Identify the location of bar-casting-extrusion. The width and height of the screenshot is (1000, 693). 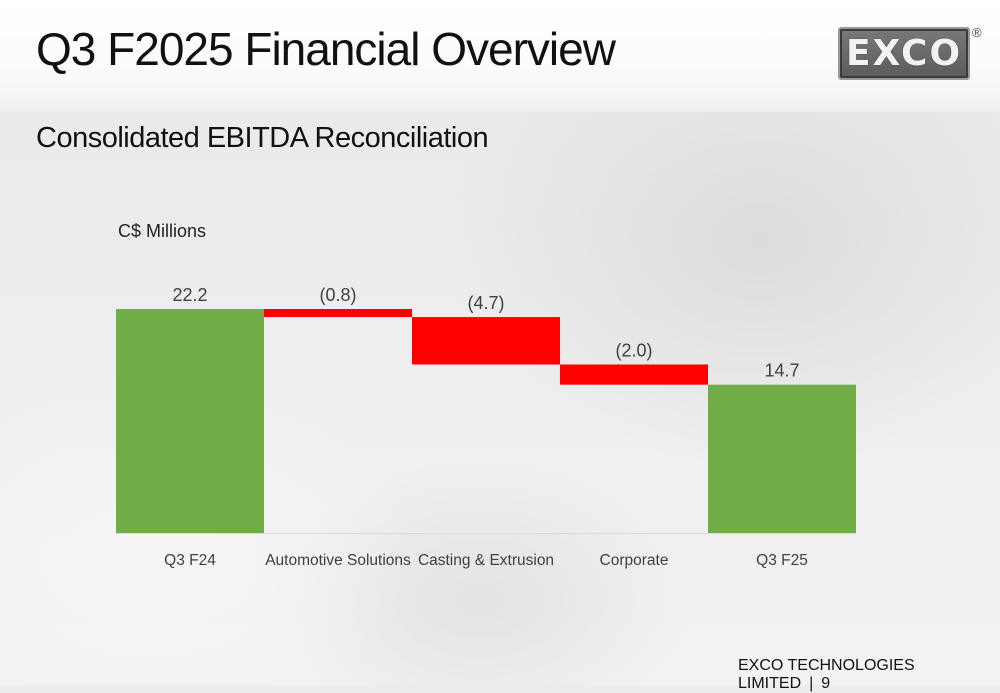
(486, 341).